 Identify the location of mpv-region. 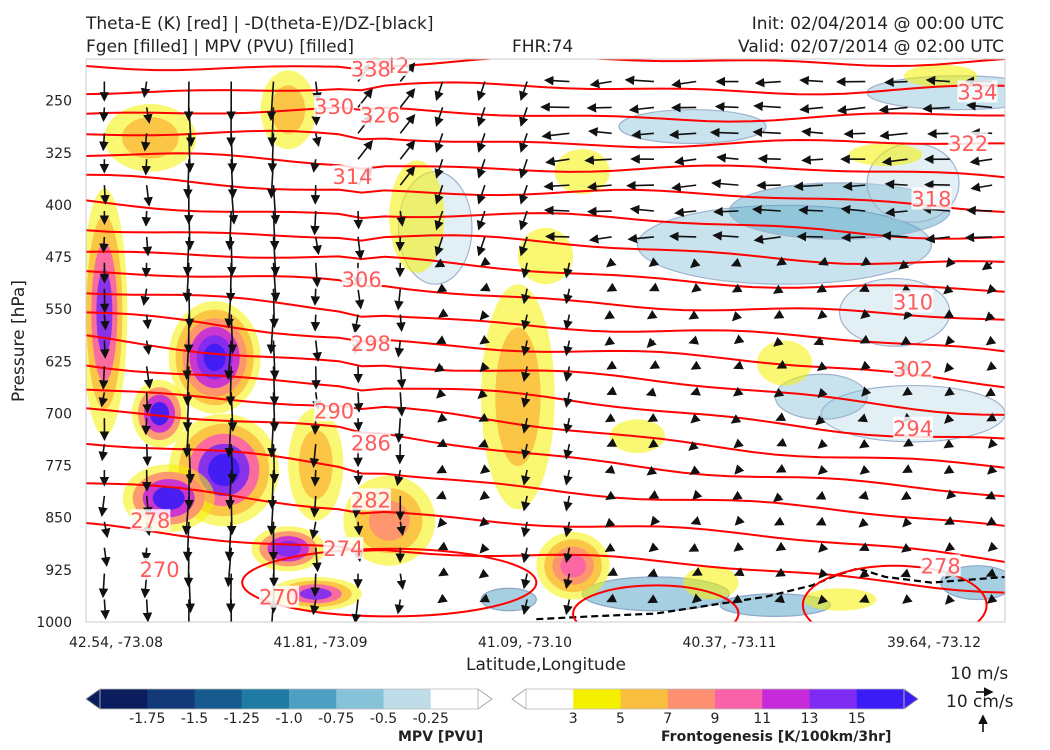
(692, 127).